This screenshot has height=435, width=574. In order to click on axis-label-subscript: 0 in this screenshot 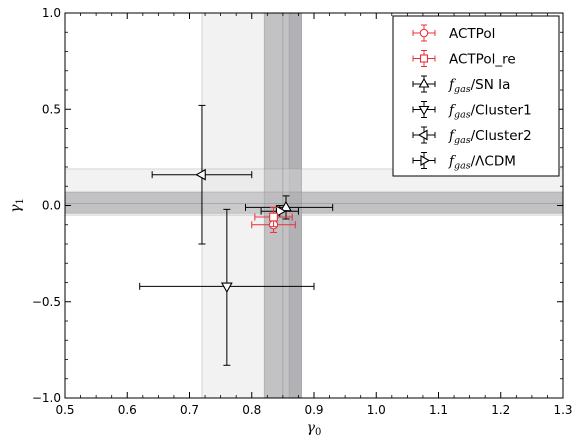, I will do `click(318, 431)`.